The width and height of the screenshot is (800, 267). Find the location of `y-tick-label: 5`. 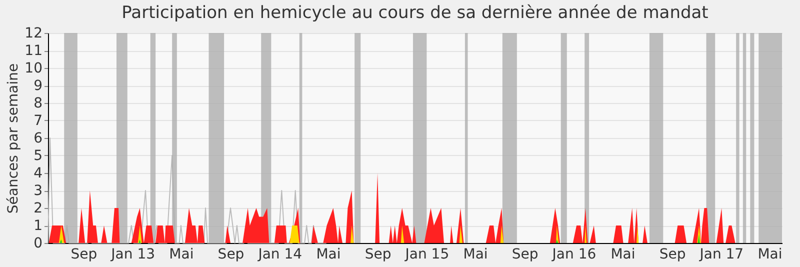

y-tick-label: 5 is located at coordinates (38, 156).